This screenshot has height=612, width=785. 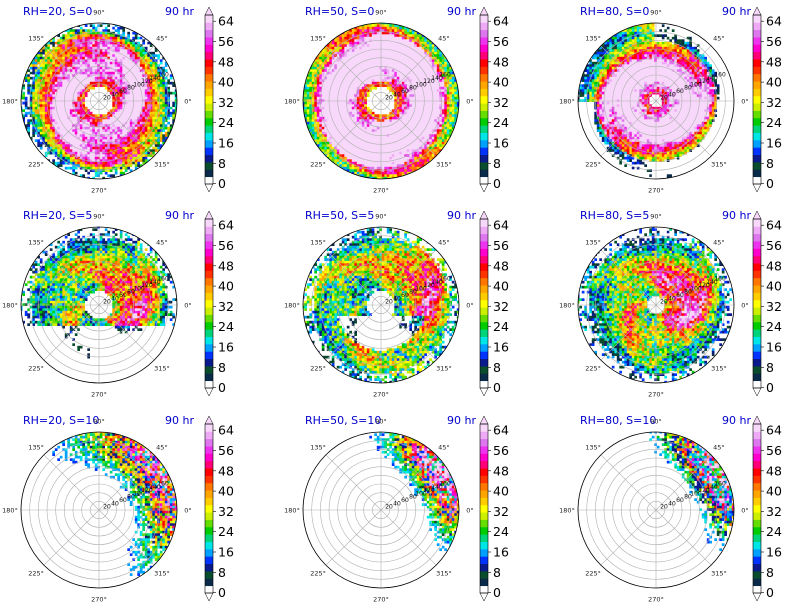 I want to click on panel-time-label: 90 hr, so click(x=461, y=215).